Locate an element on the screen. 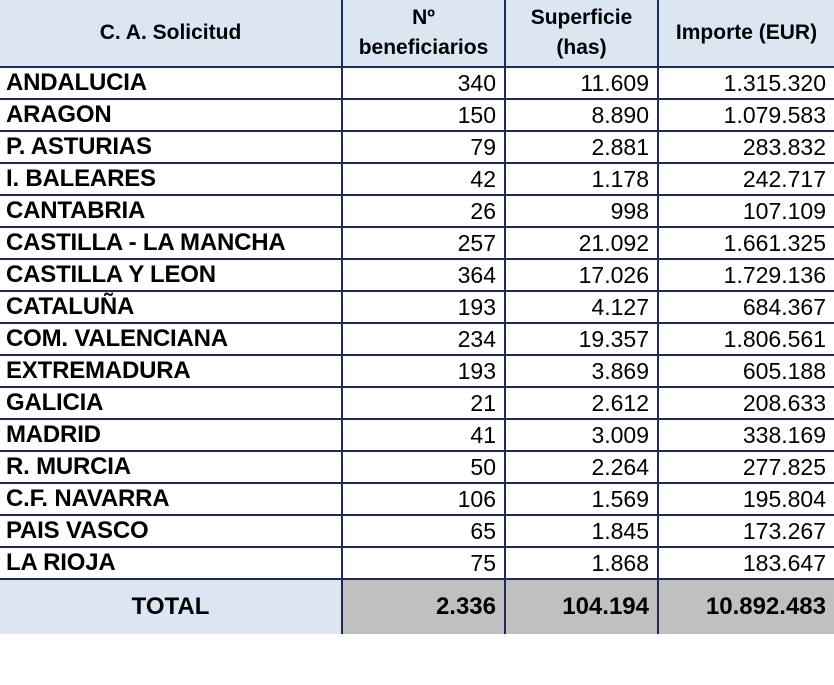 The image size is (834, 685). header-region-label: C. A. Solicitud is located at coordinates (170, 32).